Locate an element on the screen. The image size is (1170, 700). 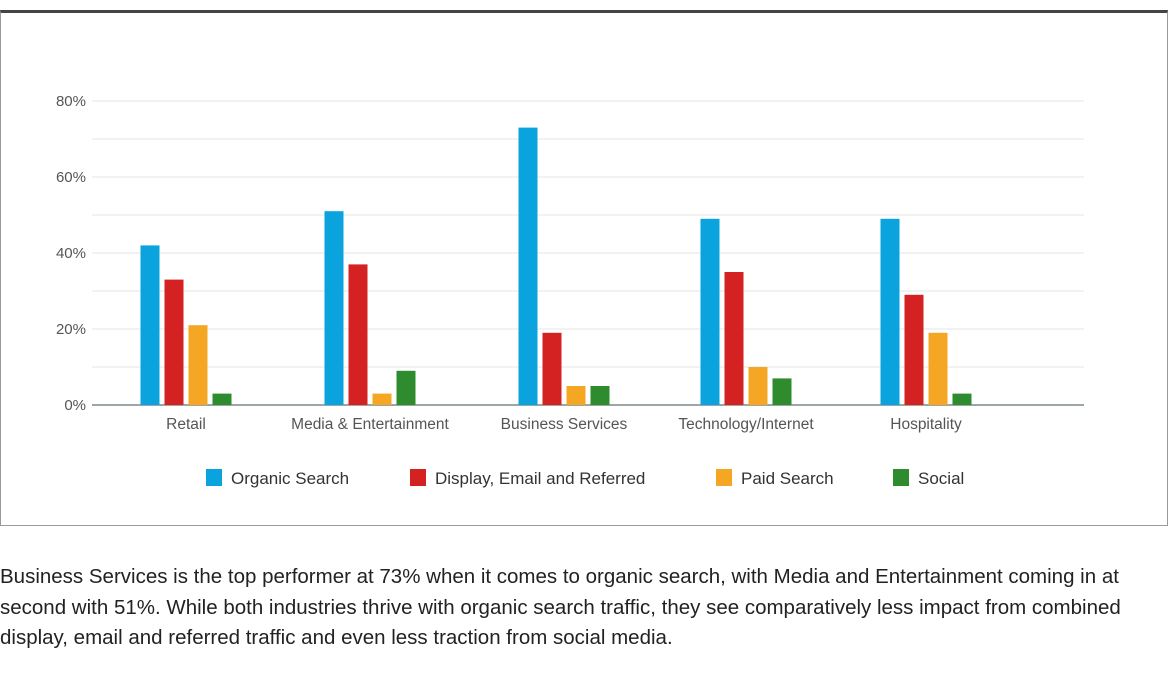
legend-label: Organic Search is located at coordinates (290, 478).